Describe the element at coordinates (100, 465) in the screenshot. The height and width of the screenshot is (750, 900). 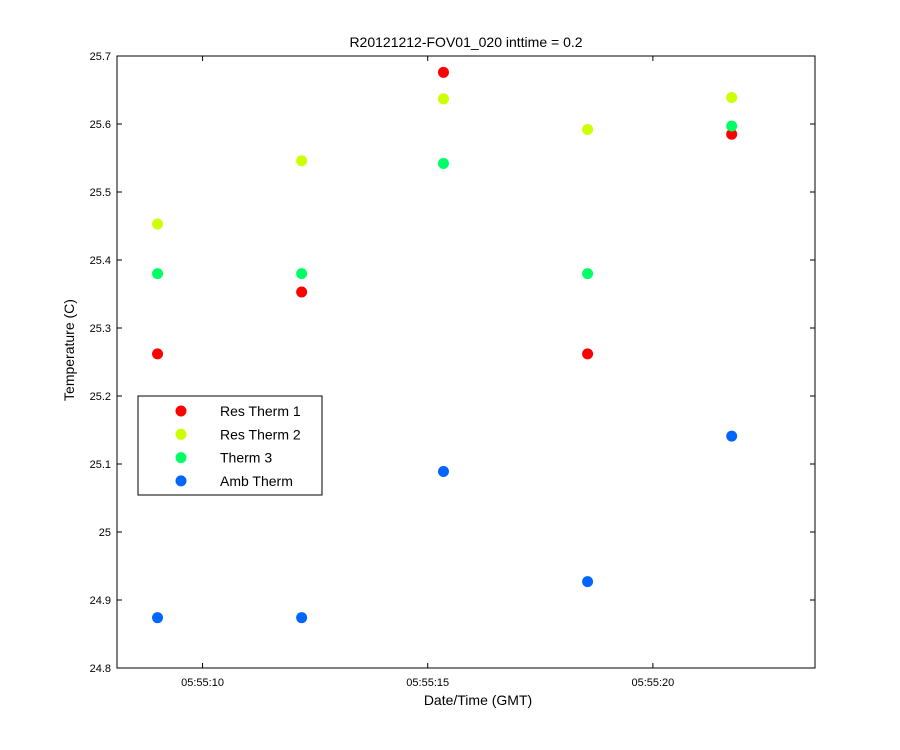
I see `y-tick-label: 25.1` at that location.